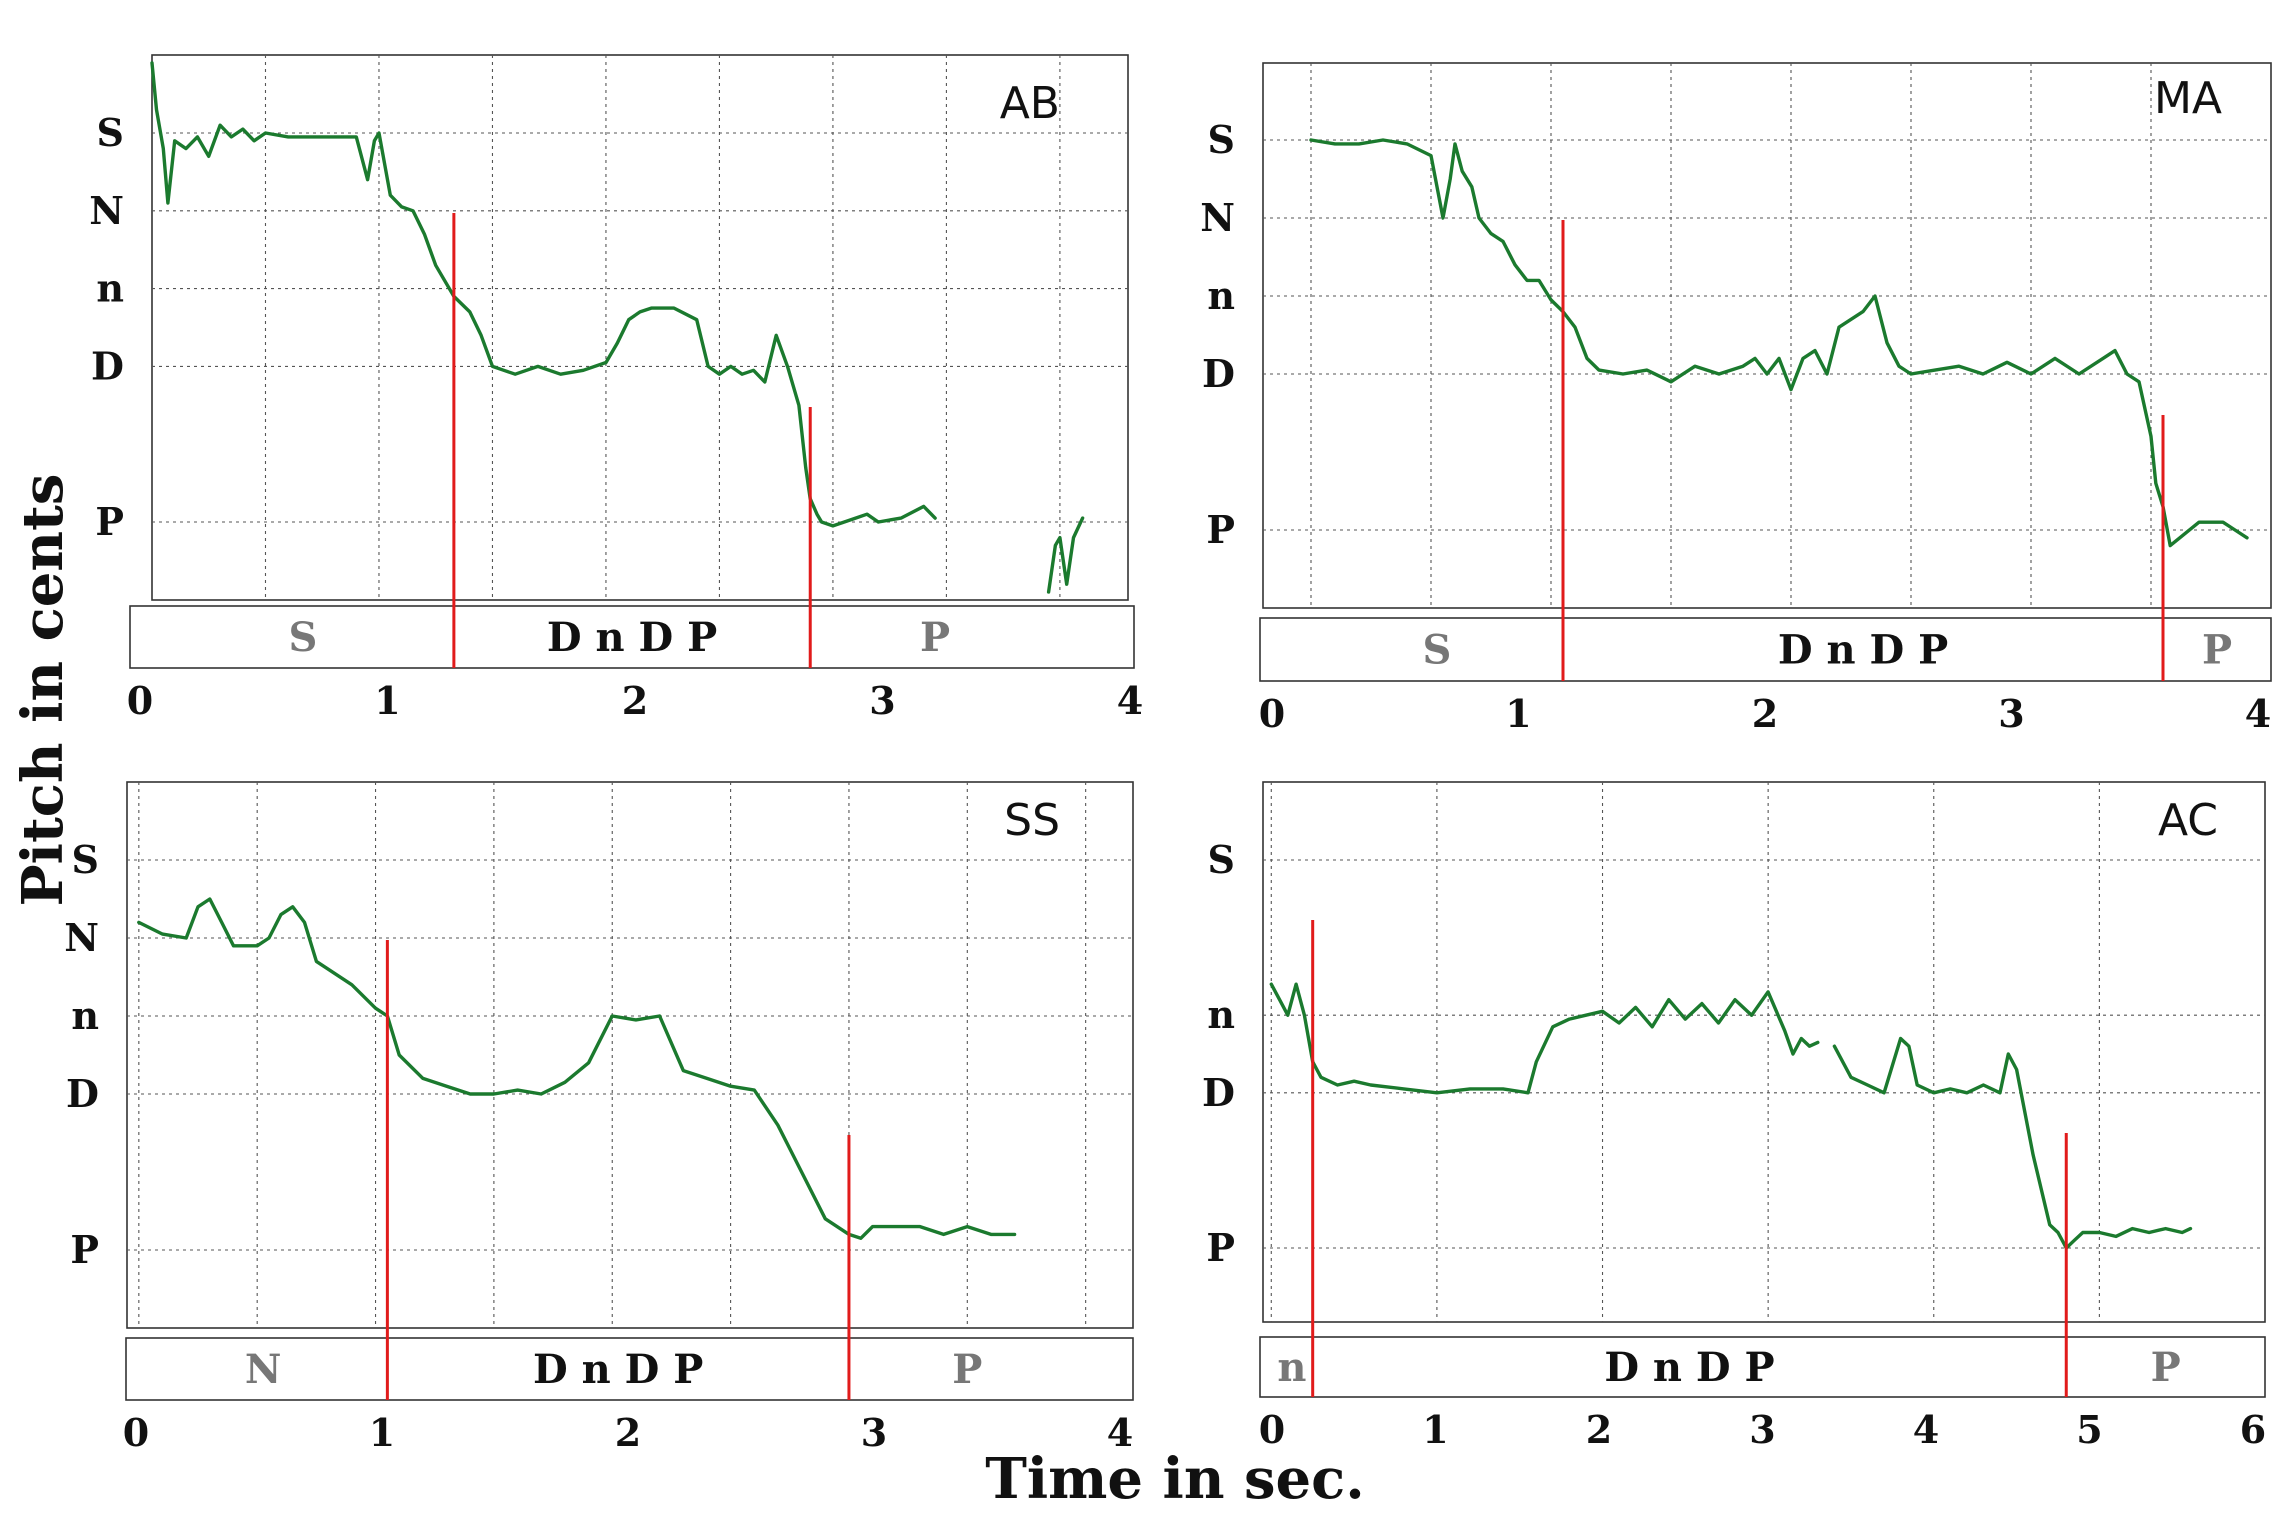 The height and width of the screenshot is (1532, 2292). I want to click on panel-label: SS, so click(1032, 820).